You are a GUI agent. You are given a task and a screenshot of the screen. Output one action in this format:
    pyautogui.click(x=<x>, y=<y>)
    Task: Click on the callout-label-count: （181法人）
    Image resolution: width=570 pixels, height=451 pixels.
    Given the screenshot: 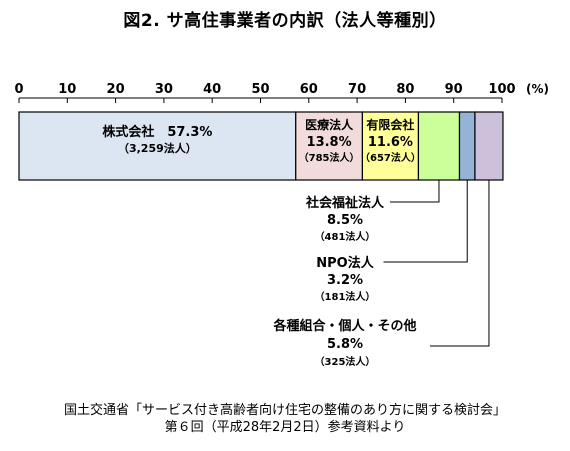 What is the action you would take?
    pyautogui.click(x=345, y=296)
    